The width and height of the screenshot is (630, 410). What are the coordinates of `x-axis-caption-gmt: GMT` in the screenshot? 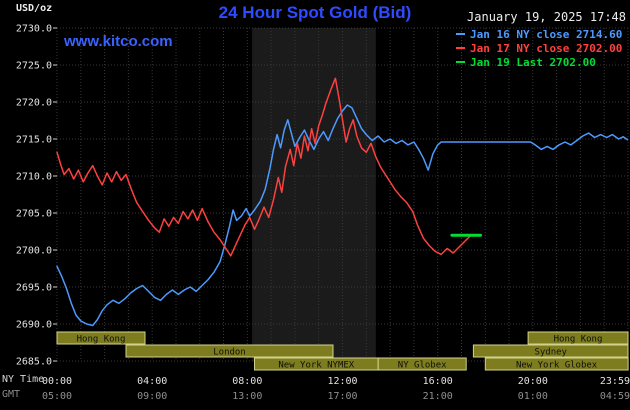 It's located at (11, 394).